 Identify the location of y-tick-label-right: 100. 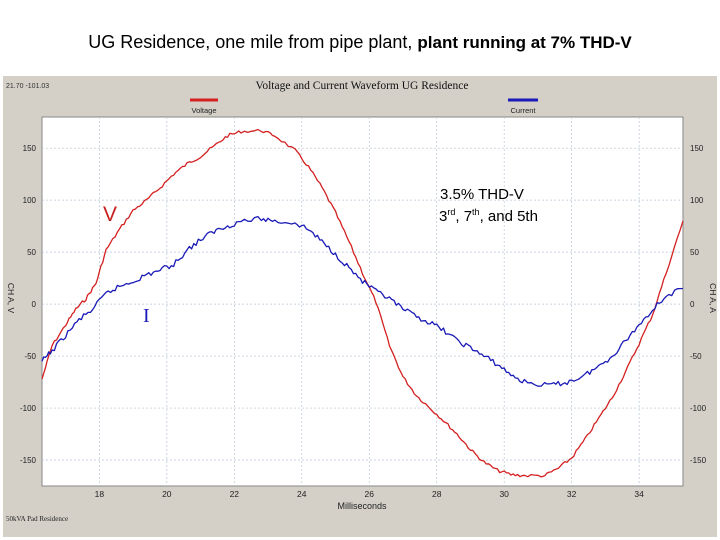
(697, 200).